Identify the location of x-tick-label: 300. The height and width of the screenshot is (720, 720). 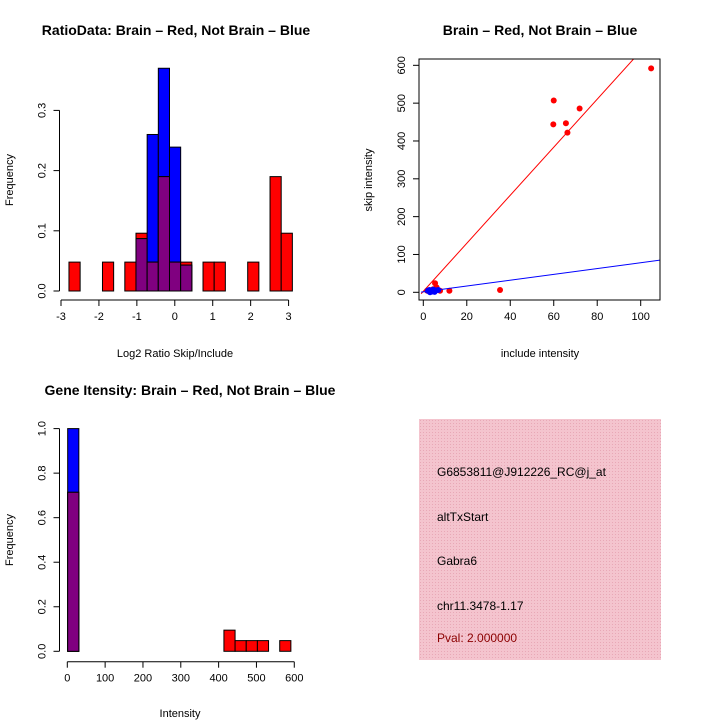
(181, 679).